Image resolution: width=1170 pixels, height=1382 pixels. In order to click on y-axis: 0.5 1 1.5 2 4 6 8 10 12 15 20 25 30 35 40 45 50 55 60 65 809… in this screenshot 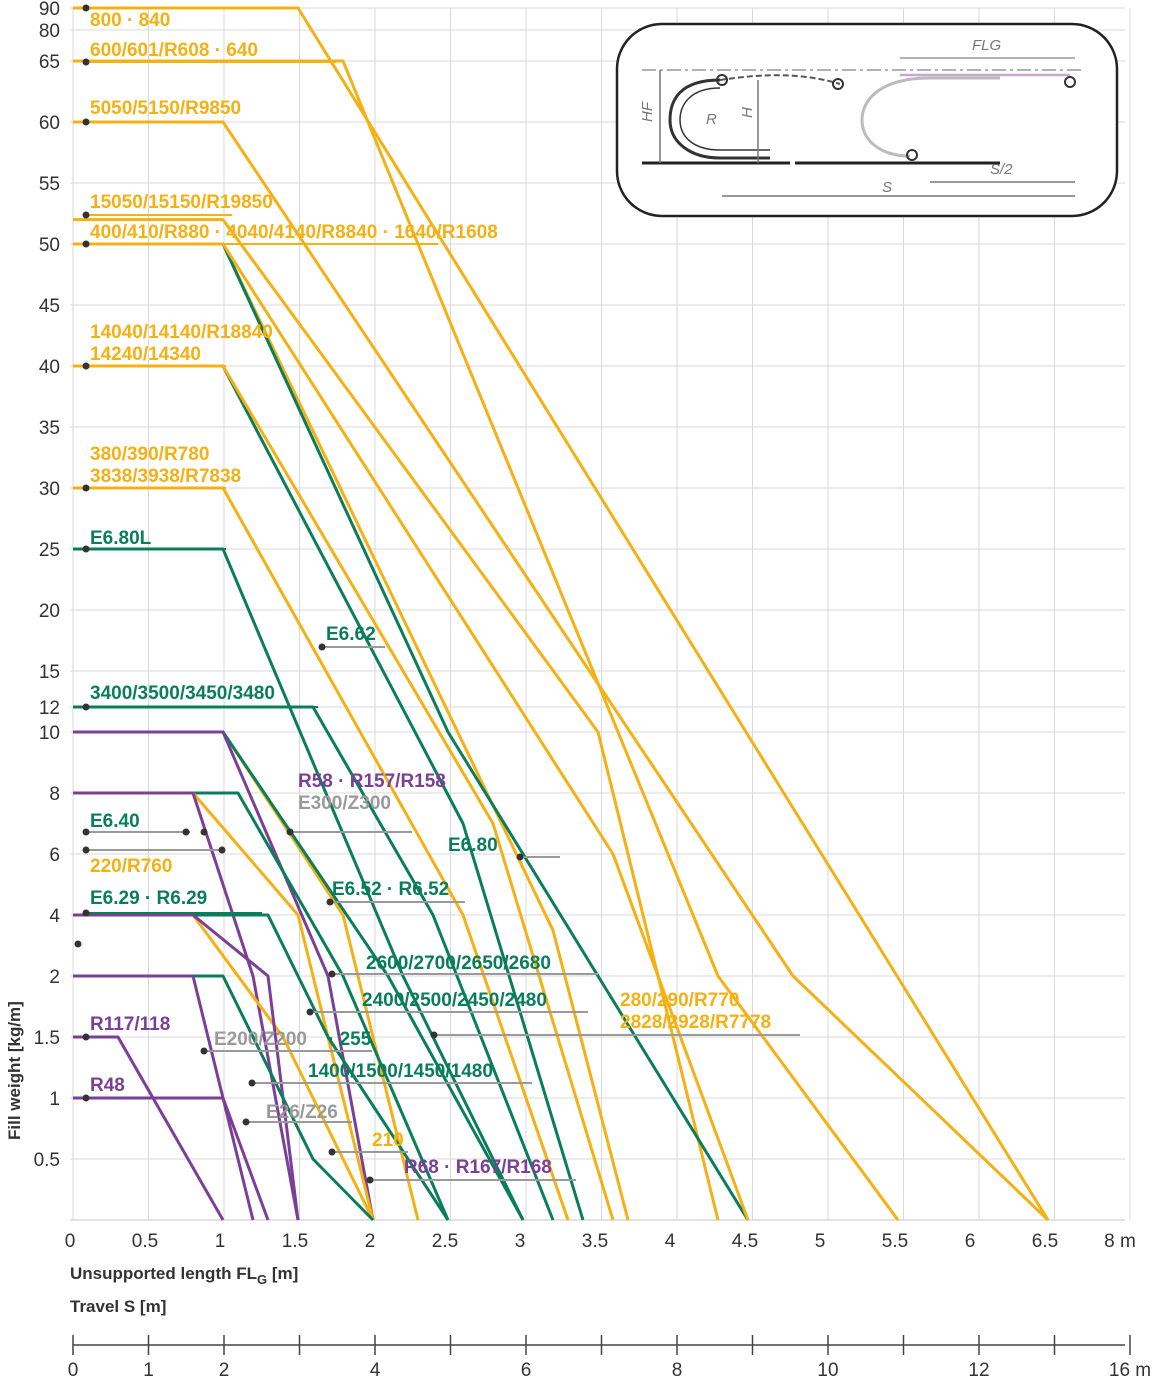, I will do `click(47, 585)`.